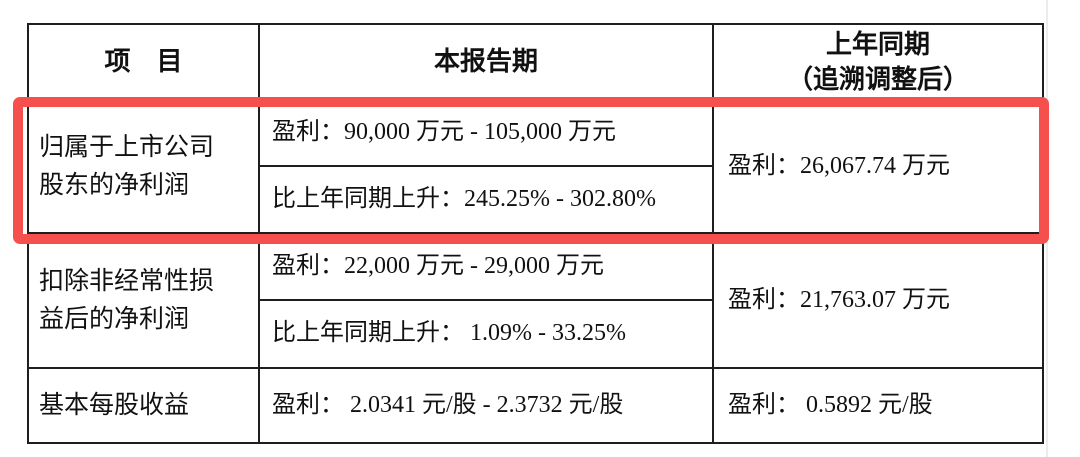 This screenshot has width=1080, height=457. I want to click on cell-profit-range-net-profit: 盈利：90,000 万元 - 105,000 万元, so click(487, 134).